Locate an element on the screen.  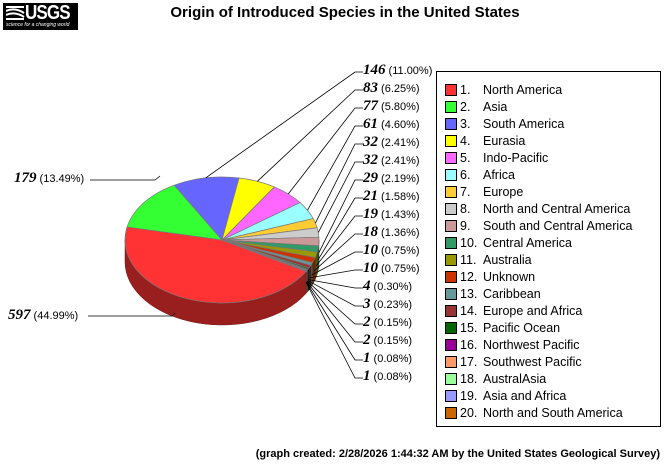
slice-percent: (1.58%) is located at coordinates (399, 197).